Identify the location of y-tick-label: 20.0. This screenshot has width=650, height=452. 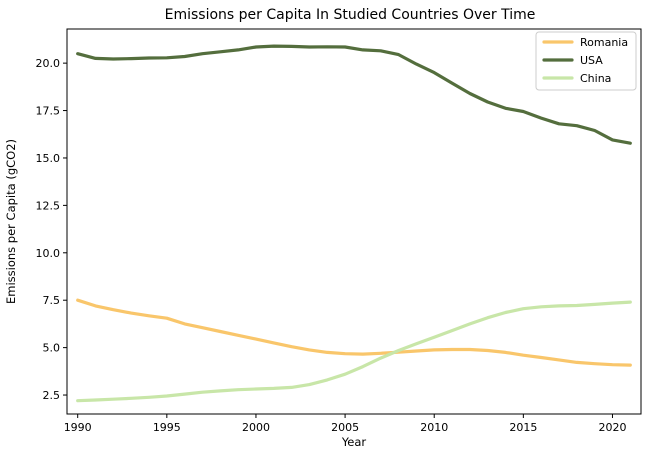
(48, 63).